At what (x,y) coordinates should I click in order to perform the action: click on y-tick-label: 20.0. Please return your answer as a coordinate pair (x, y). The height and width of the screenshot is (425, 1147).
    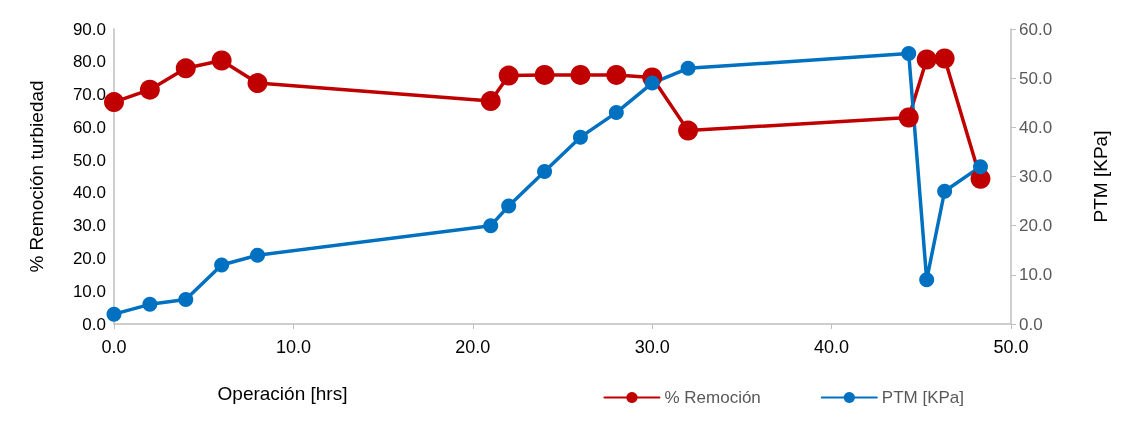
    Looking at the image, I should click on (89, 258).